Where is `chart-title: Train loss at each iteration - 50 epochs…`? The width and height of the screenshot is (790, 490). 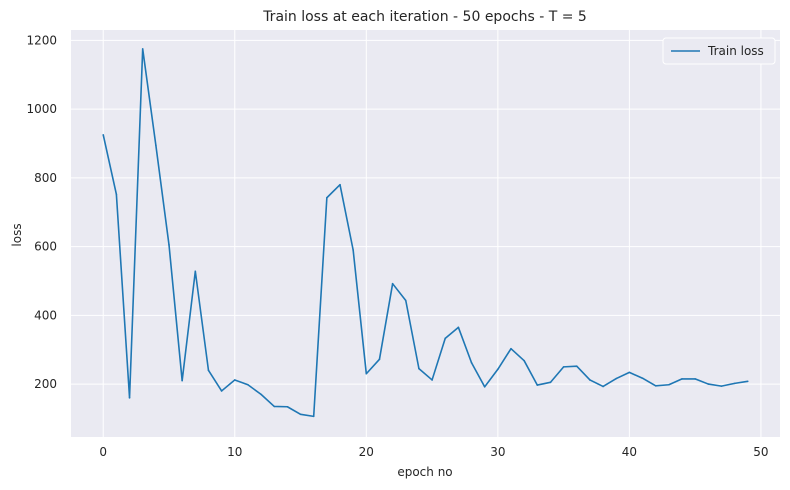 chart-title: Train loss at each iteration - 50 epochs… is located at coordinates (424, 17).